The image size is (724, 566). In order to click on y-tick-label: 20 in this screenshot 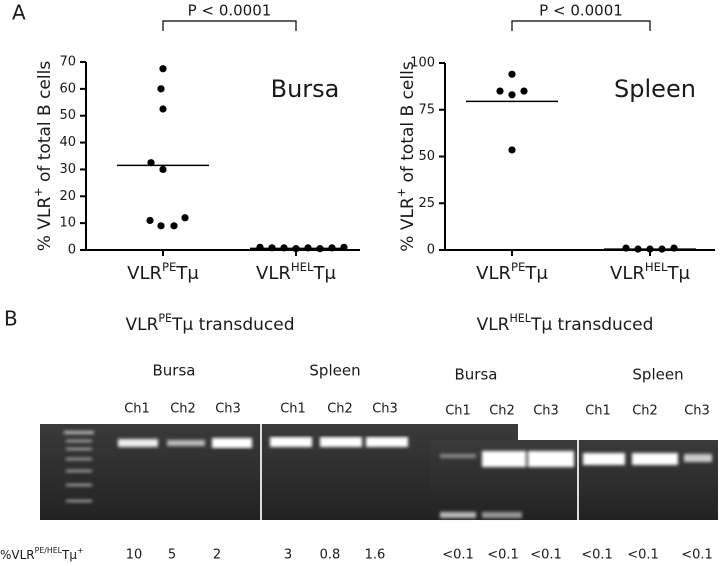, I will do `click(67, 196)`.